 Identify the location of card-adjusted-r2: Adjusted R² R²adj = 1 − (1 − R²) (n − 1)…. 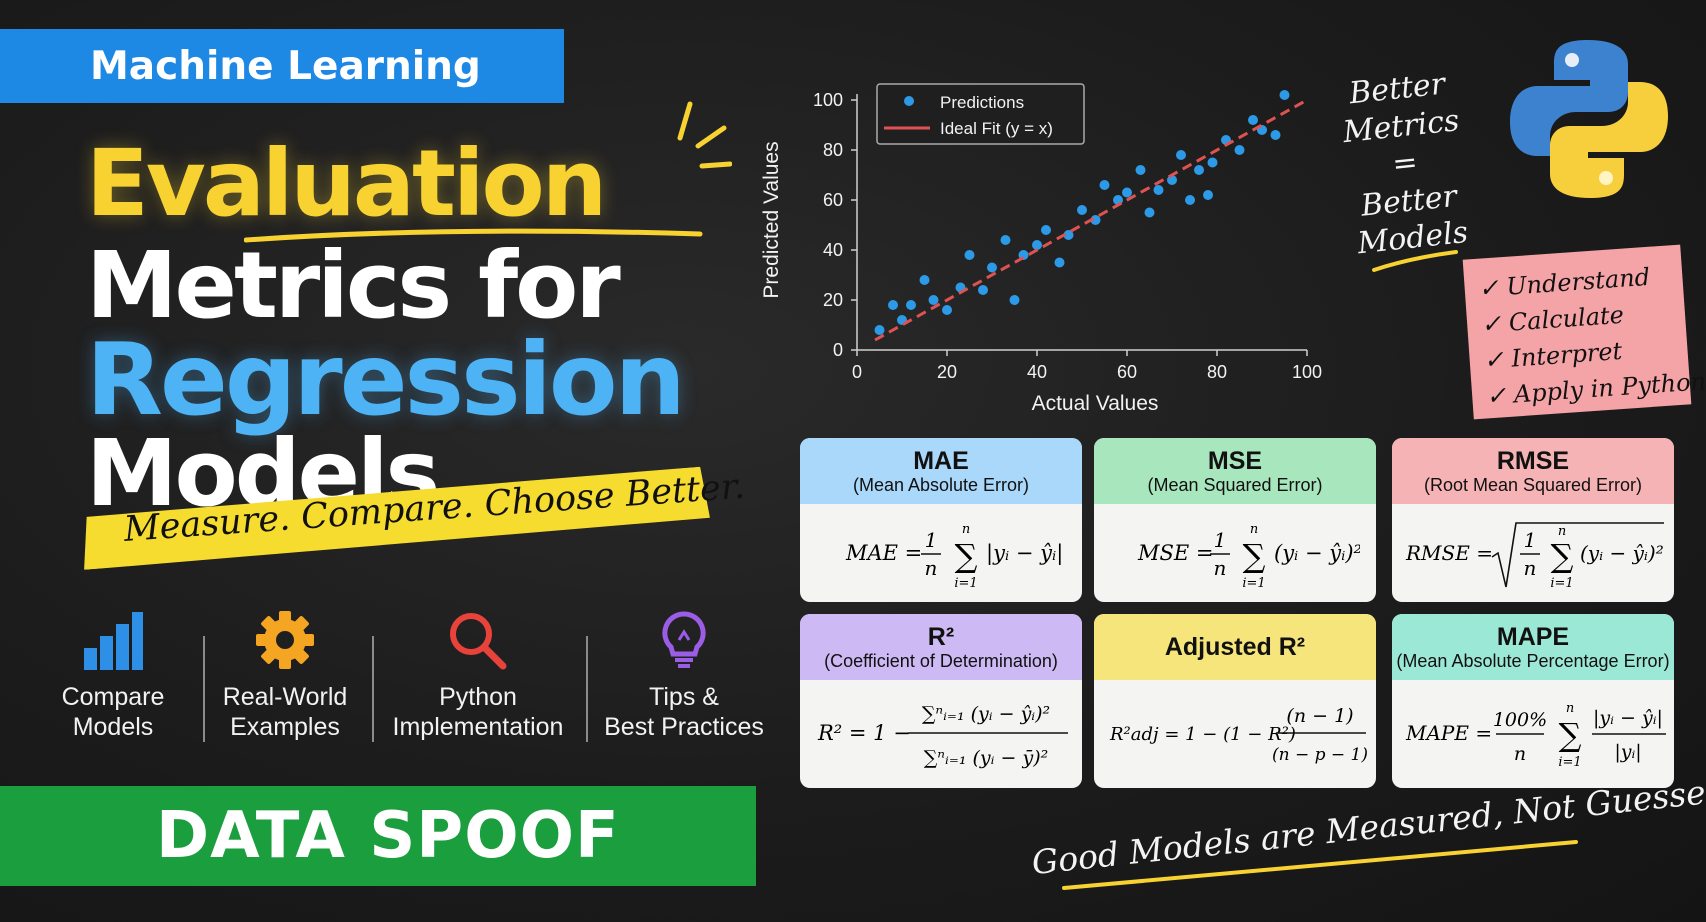
(1235, 701).